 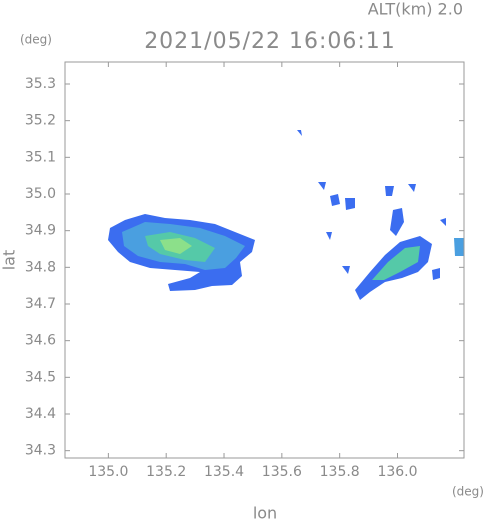 What do you see at coordinates (166, 472) in the screenshot?
I see `x-tick-label: 135.2` at bounding box center [166, 472].